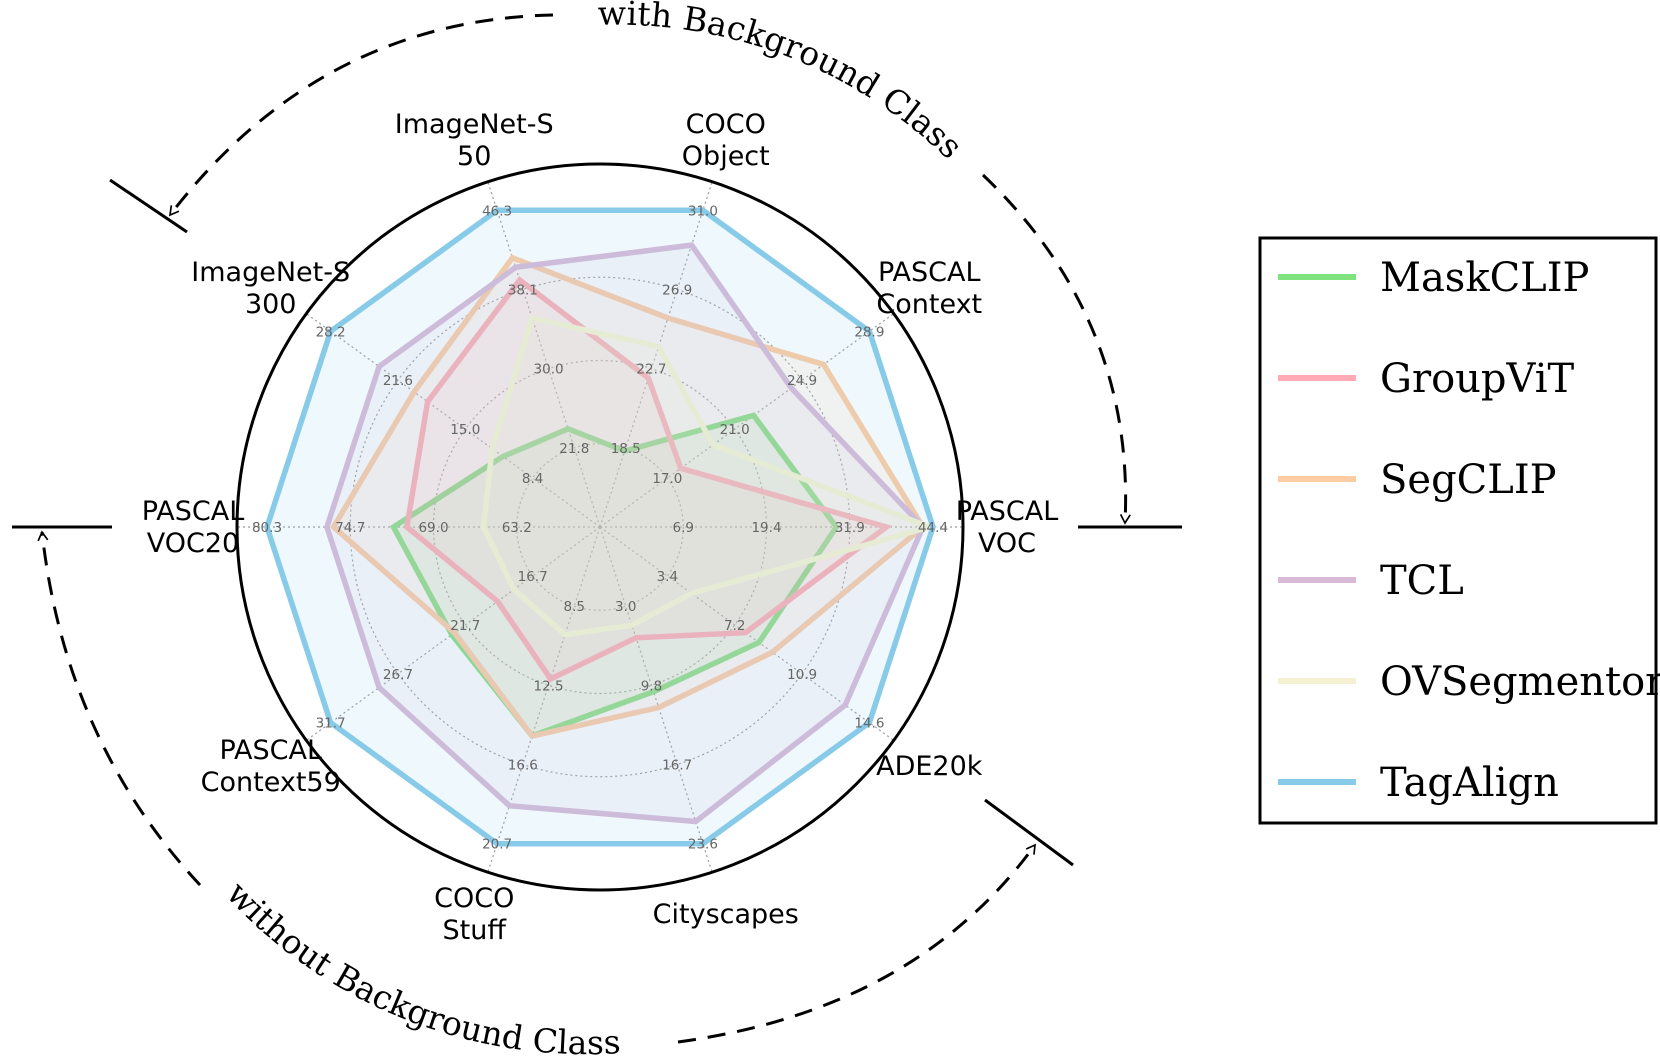 Image resolution: width=1660 pixels, height=1062 pixels. I want to click on top-arc-left, so click(361, 115).